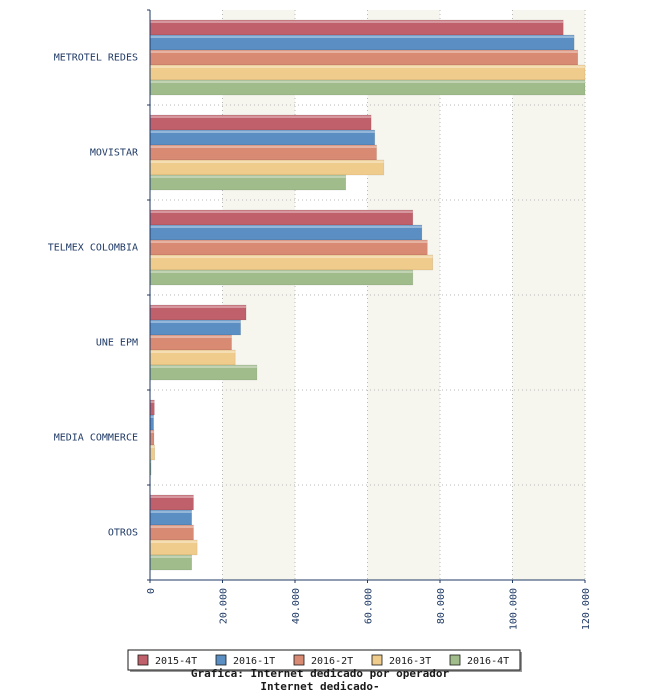  I want to click on category-label: OTROS, so click(123, 533).